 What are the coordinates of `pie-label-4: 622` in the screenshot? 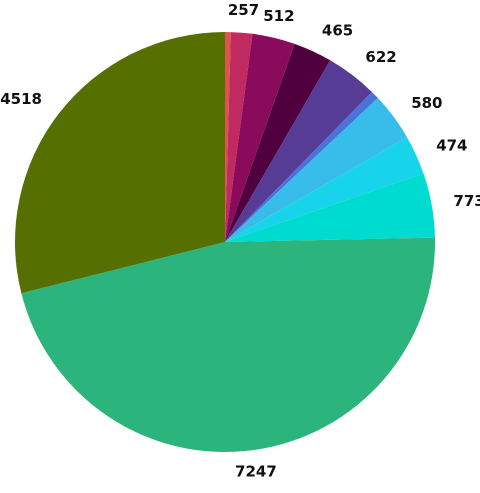 It's located at (380, 57).